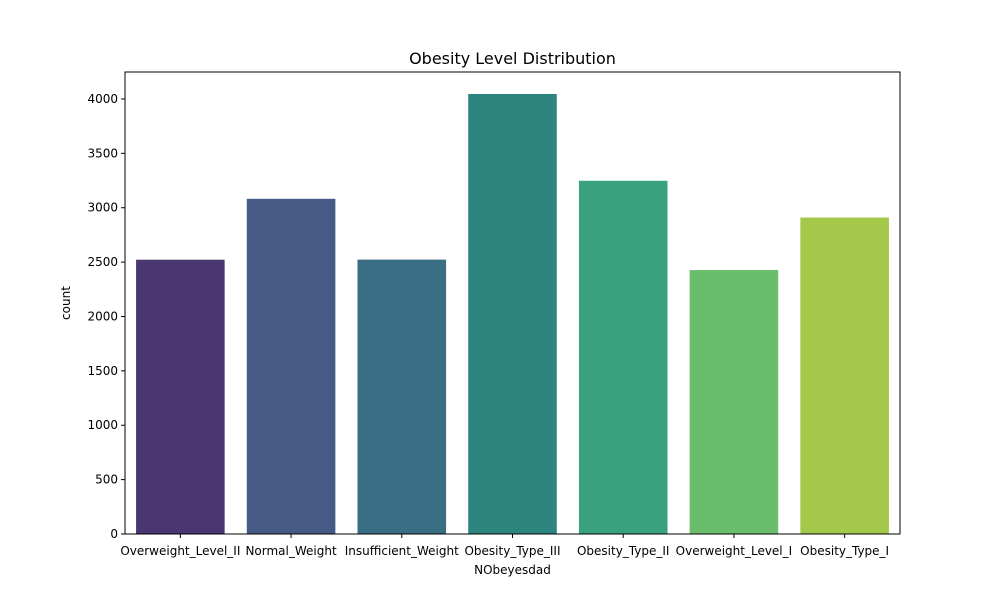 The width and height of the screenshot is (1000, 600). I want to click on bar-insufficient-weight, so click(402, 396).